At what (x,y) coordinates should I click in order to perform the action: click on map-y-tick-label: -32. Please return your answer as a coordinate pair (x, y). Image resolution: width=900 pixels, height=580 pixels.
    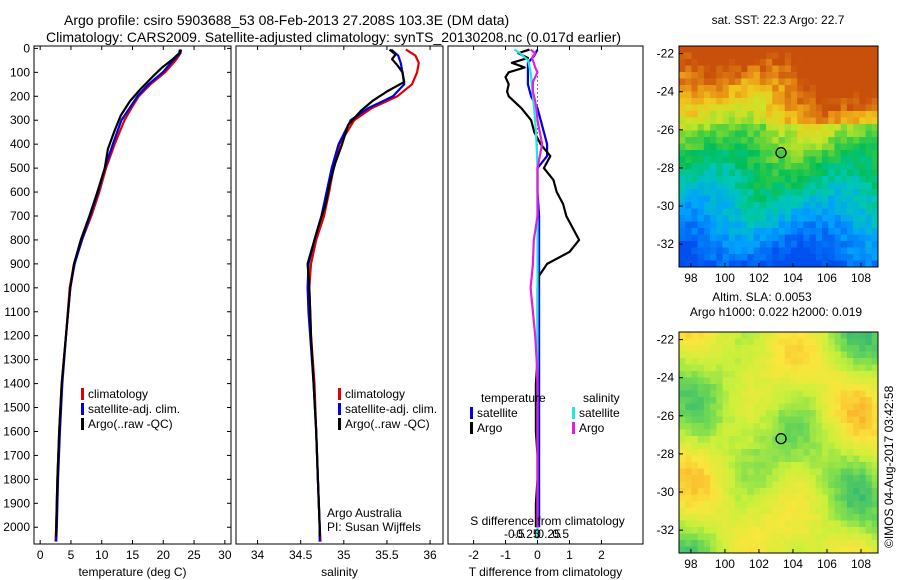
    Looking at the image, I should click on (666, 530).